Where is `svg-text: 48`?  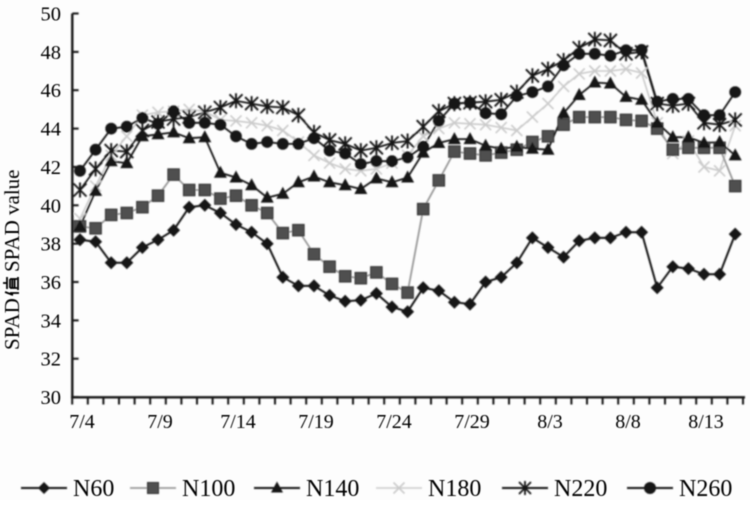
svg-text: 48 is located at coordinates (51, 53).